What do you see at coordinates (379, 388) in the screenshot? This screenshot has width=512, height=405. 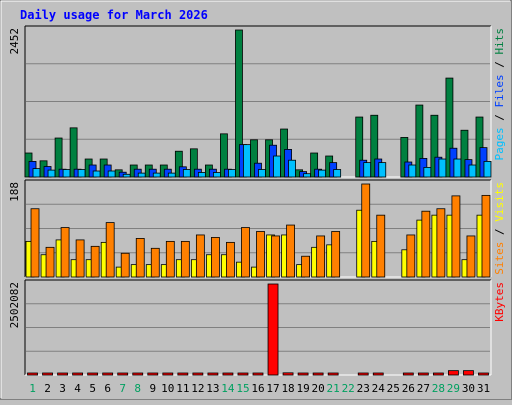 I see `x-tick-label-day-24: 24` at bounding box center [379, 388].